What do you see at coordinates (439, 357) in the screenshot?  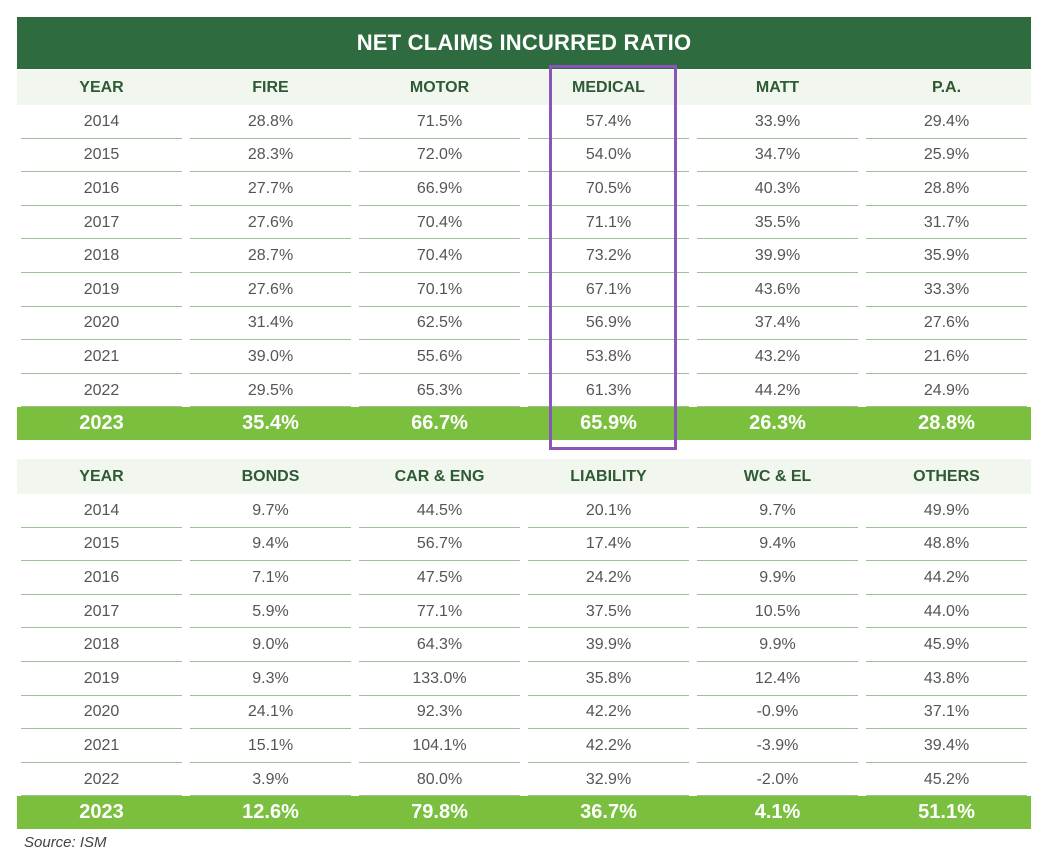 I see `cell-motor: 55.6%` at bounding box center [439, 357].